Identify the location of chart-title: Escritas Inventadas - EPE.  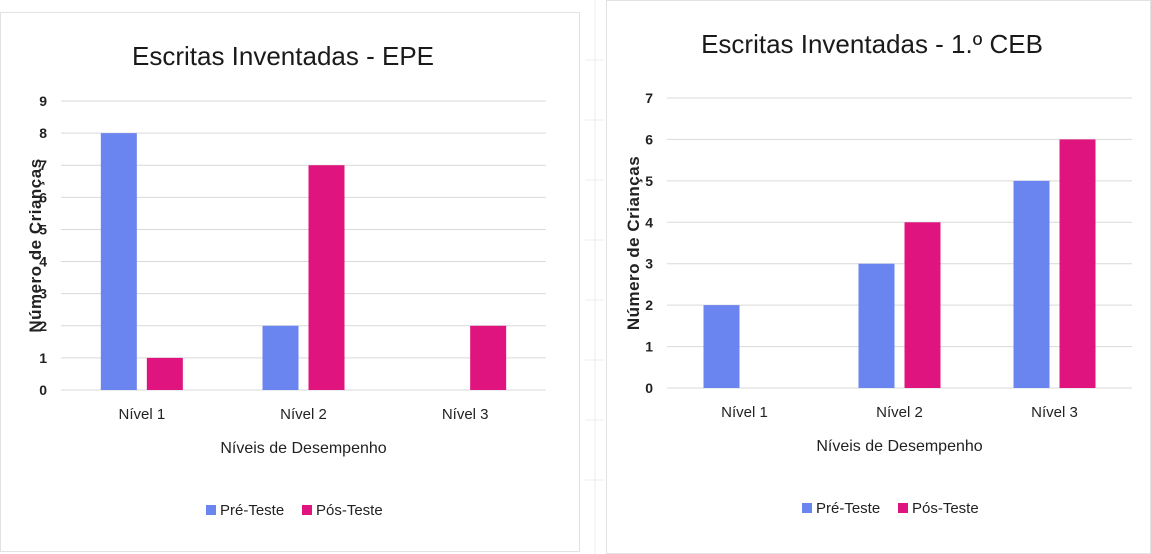
(283, 56).